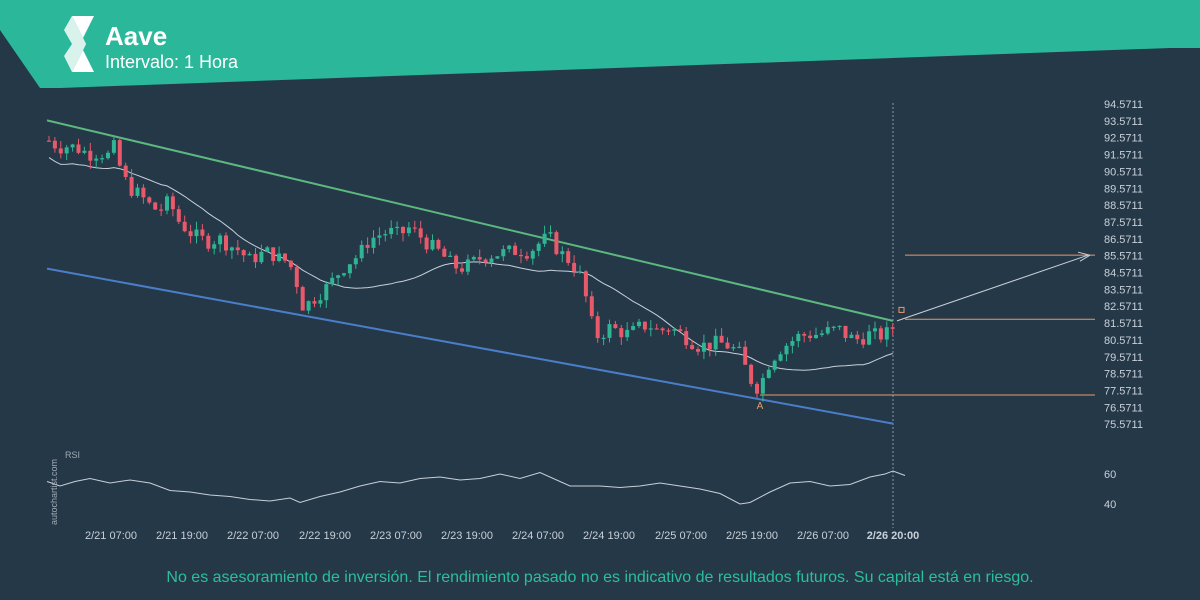  I want to click on rsi-label: RSI, so click(72, 455).